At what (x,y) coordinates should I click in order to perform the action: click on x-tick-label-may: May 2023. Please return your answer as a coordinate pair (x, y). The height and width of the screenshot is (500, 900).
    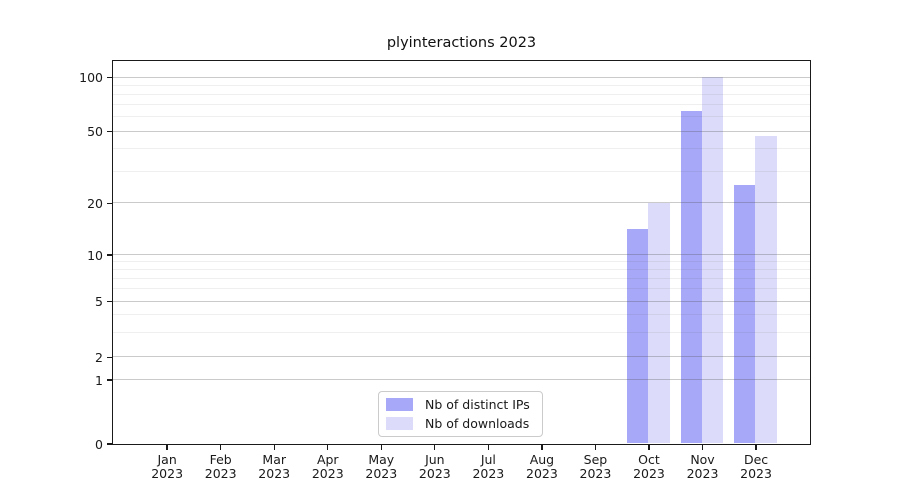
    Looking at the image, I should click on (381, 466).